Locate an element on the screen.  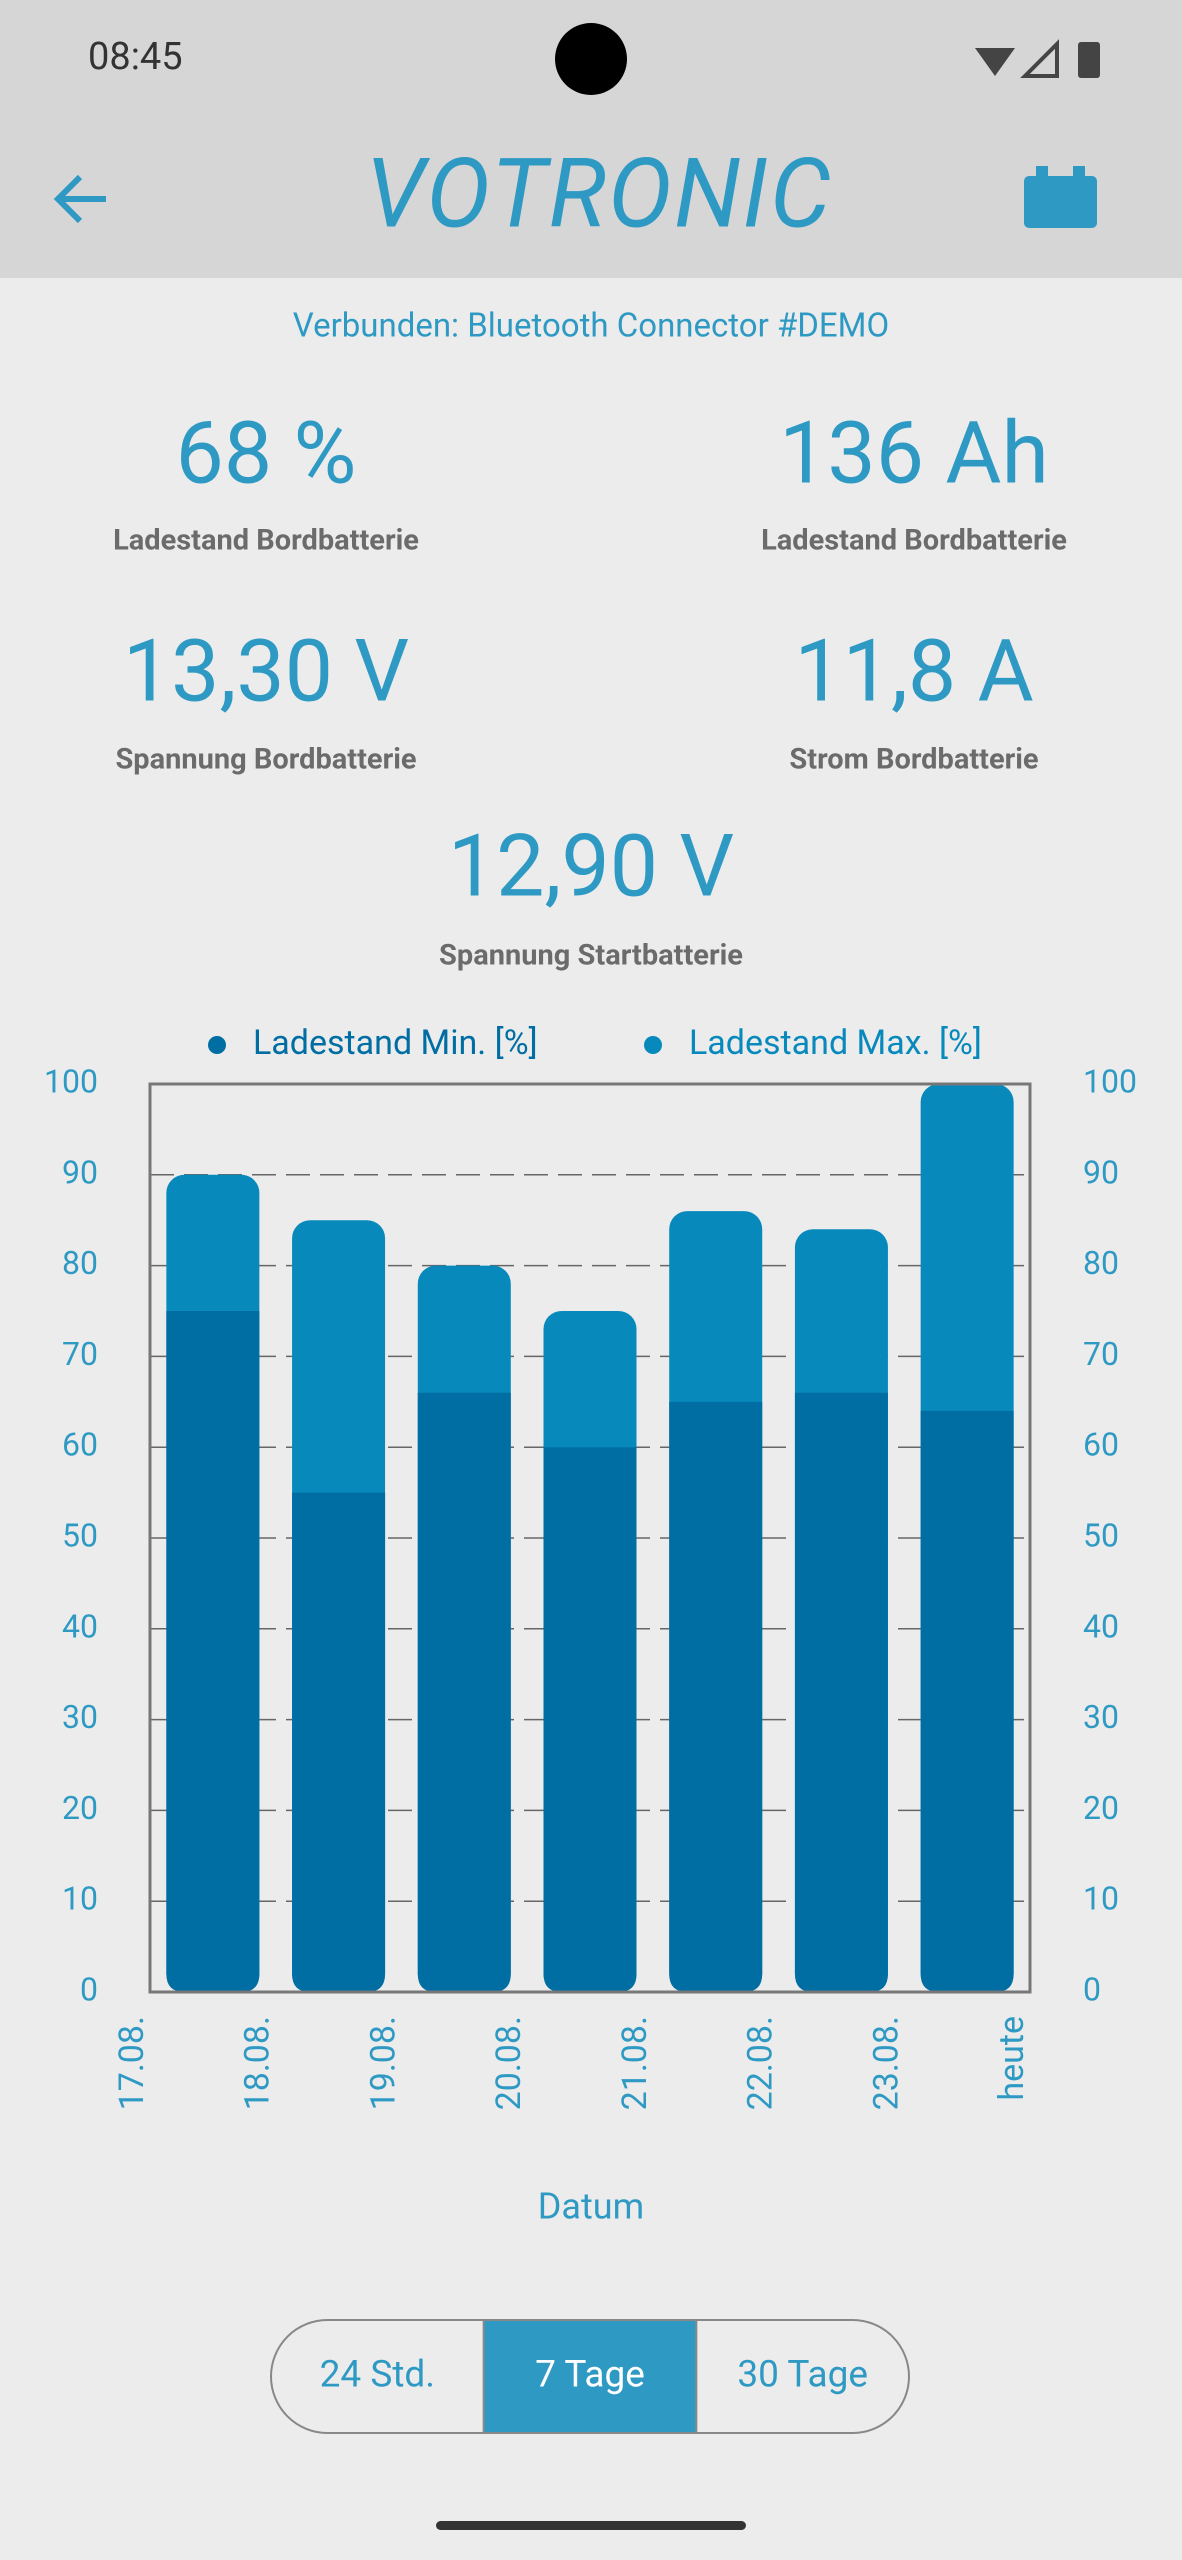
toggle-option: 30 Tage is located at coordinates (802, 2374).